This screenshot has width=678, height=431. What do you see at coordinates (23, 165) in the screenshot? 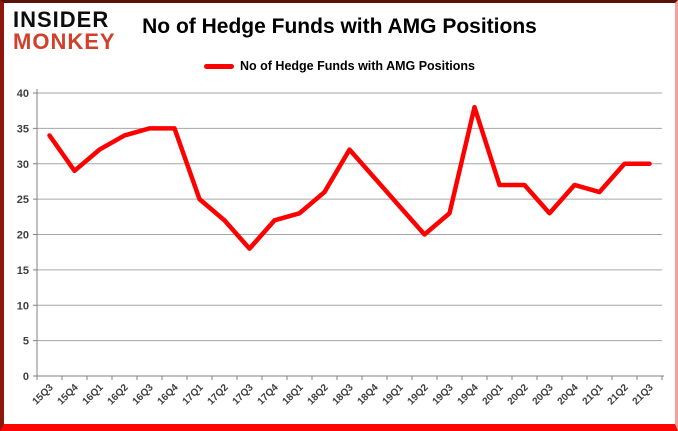
I see `svg-text: 30` at bounding box center [23, 165].